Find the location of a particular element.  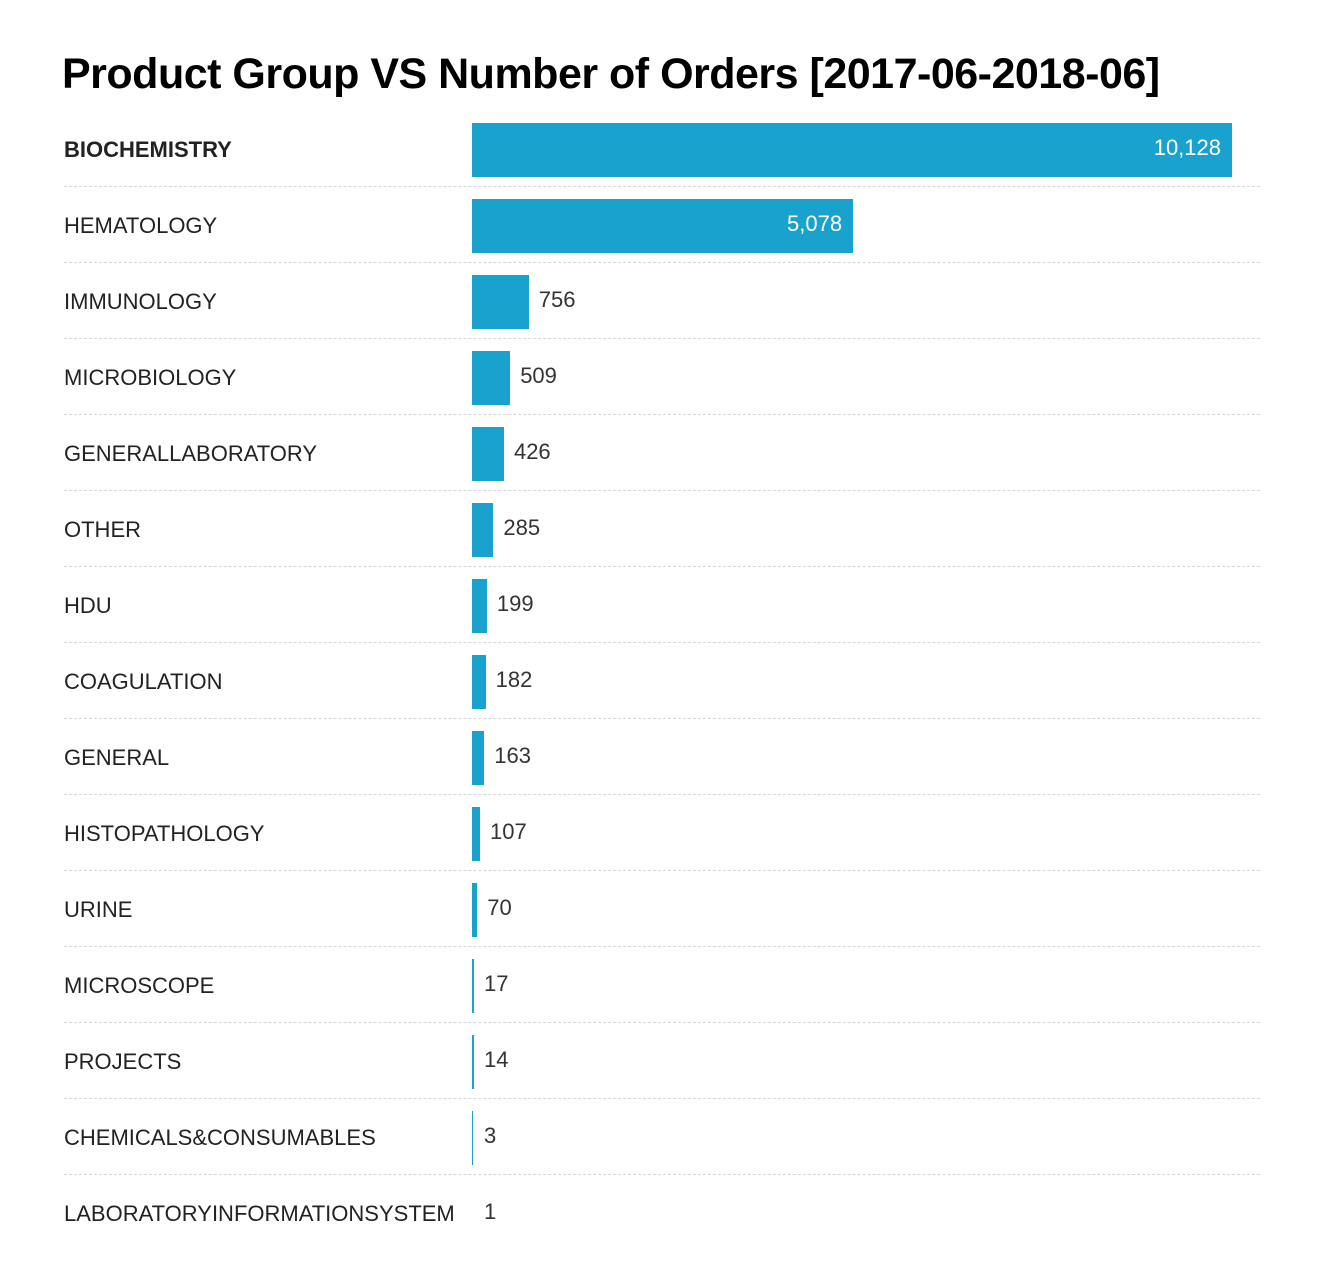

chart-row: COAGULATION 182 is located at coordinates (662, 681).